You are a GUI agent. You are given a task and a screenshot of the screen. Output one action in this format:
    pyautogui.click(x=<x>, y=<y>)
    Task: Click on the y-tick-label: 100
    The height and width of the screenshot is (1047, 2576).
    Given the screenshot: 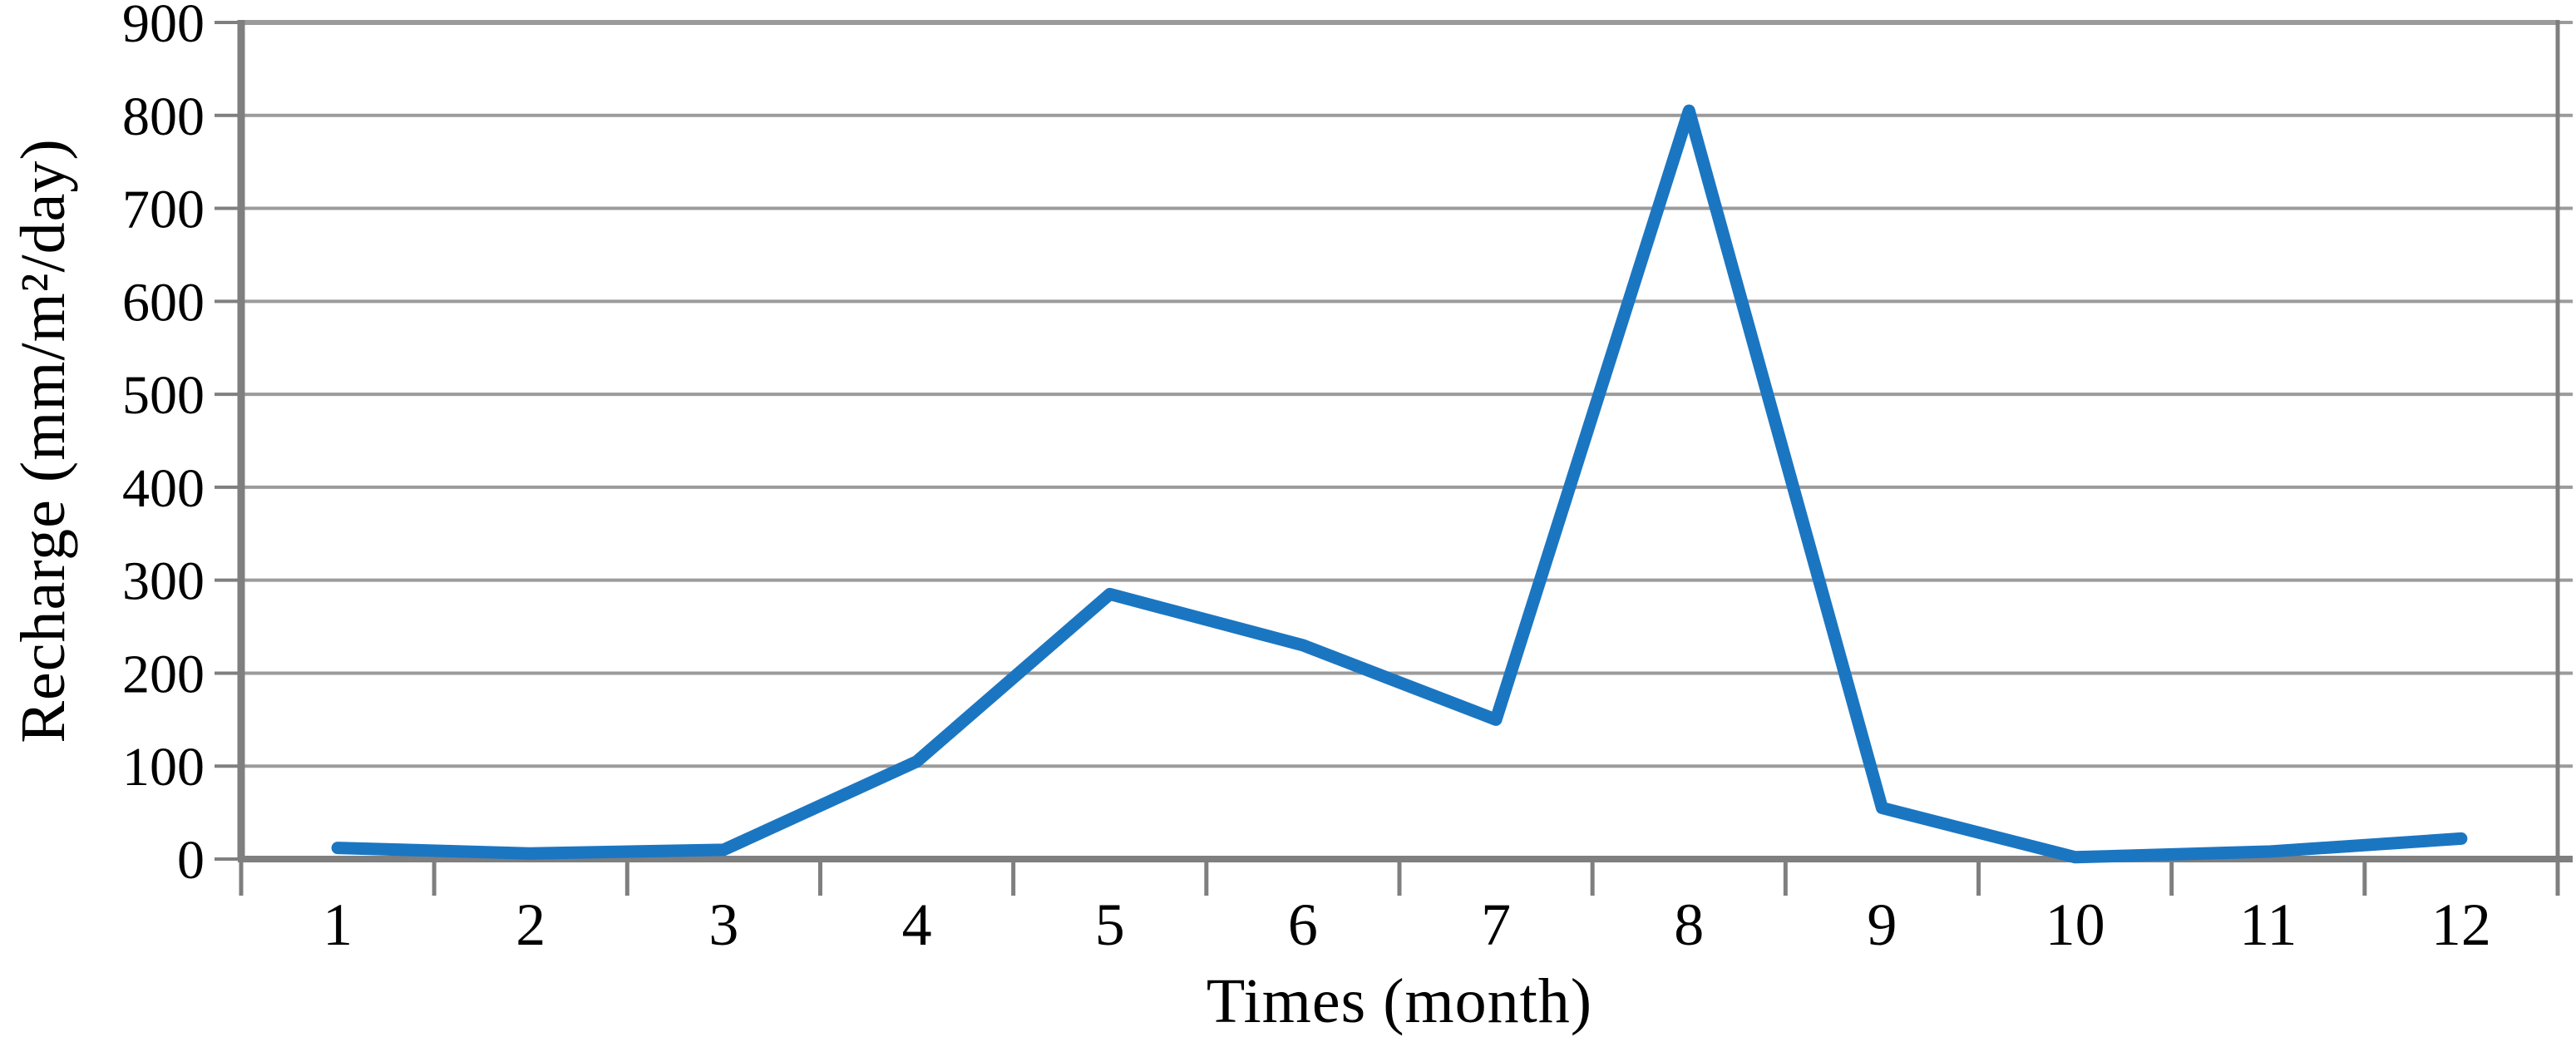 What is the action you would take?
    pyautogui.click(x=163, y=767)
    